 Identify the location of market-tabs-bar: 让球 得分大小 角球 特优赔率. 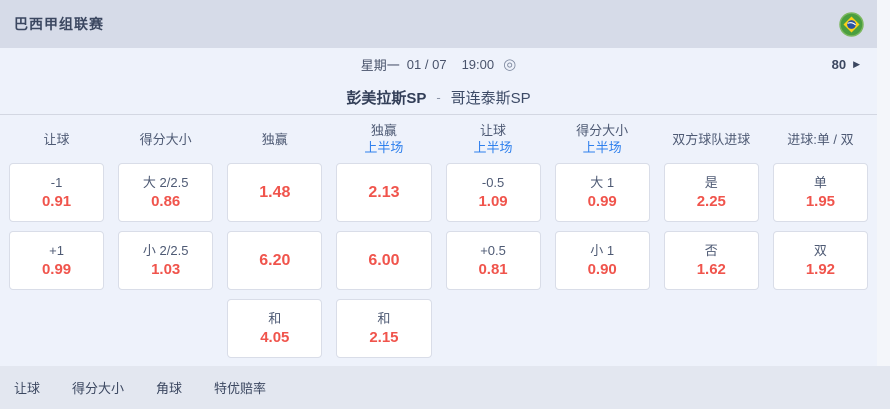
(445, 387).